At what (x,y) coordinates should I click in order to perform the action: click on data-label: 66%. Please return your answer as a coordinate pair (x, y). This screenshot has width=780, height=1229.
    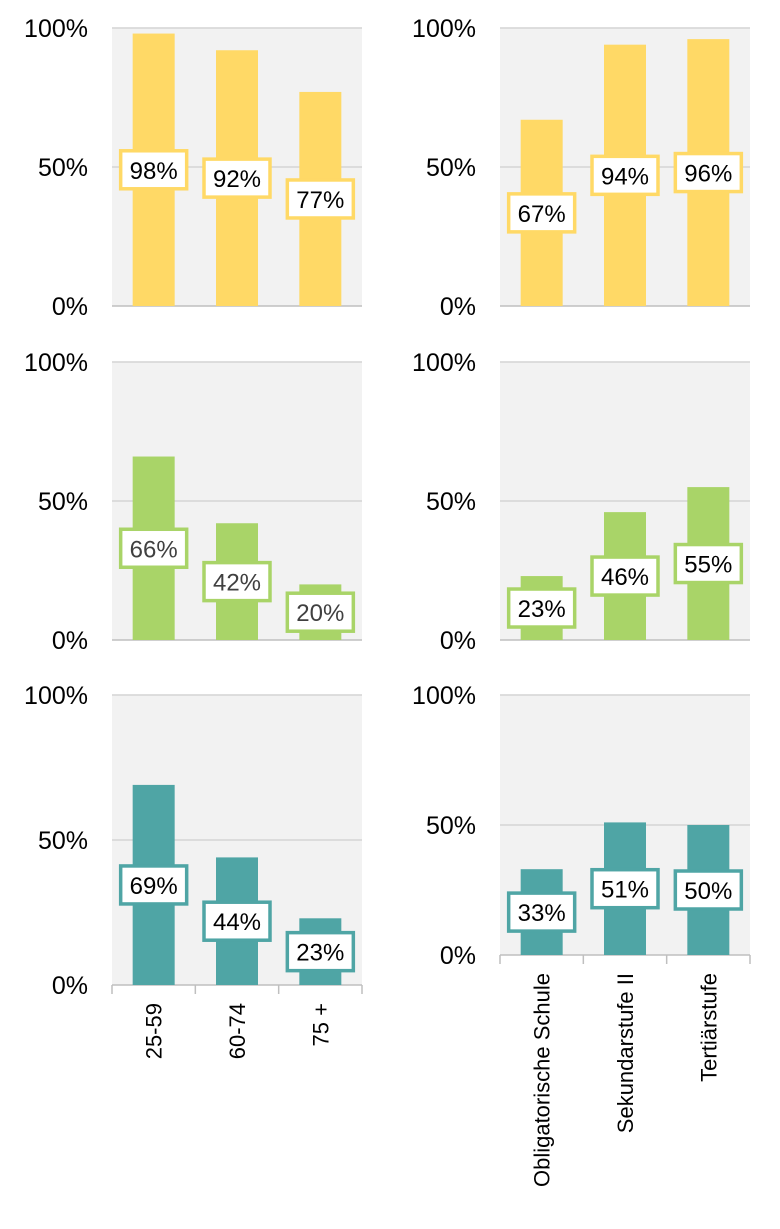
    Looking at the image, I should click on (154, 549).